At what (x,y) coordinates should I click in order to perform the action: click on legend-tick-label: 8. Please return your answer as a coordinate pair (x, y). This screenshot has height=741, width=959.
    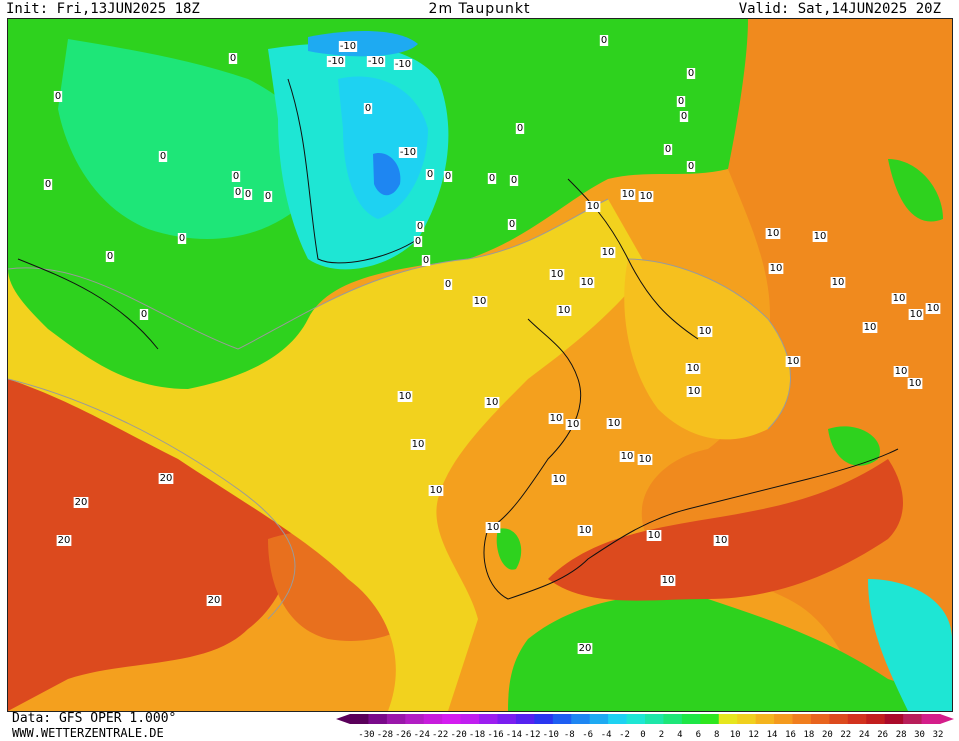
    Looking at the image, I should click on (716, 735).